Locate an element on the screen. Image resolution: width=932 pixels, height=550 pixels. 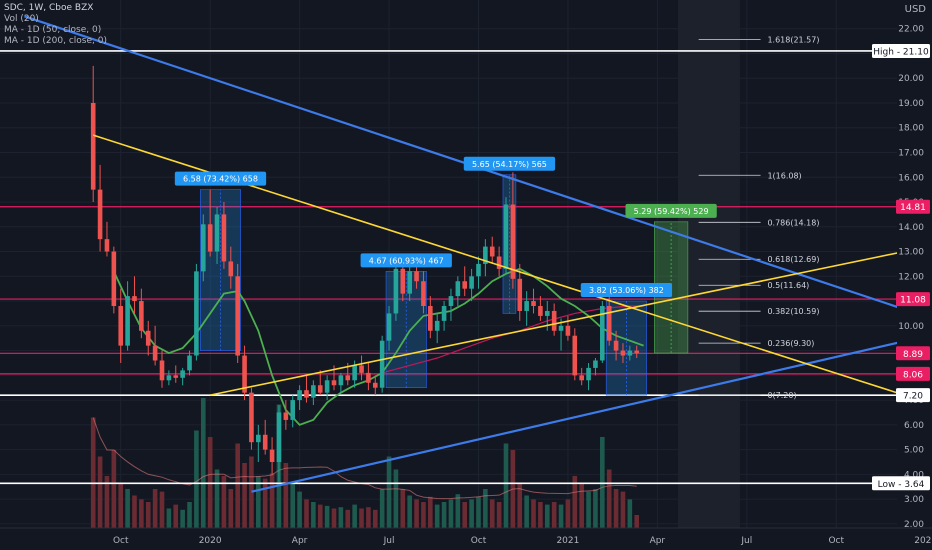
ma200-indicator-label: MA - 1D (200, close, 0) is located at coordinates (55, 41).